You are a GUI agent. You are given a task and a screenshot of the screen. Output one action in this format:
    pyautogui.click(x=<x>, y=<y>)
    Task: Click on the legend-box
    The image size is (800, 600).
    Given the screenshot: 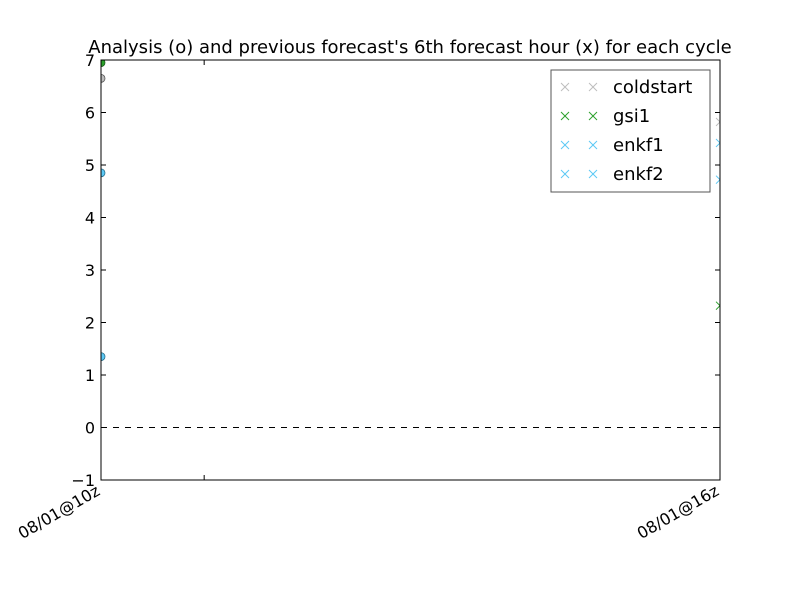 What is the action you would take?
    pyautogui.click(x=630, y=131)
    